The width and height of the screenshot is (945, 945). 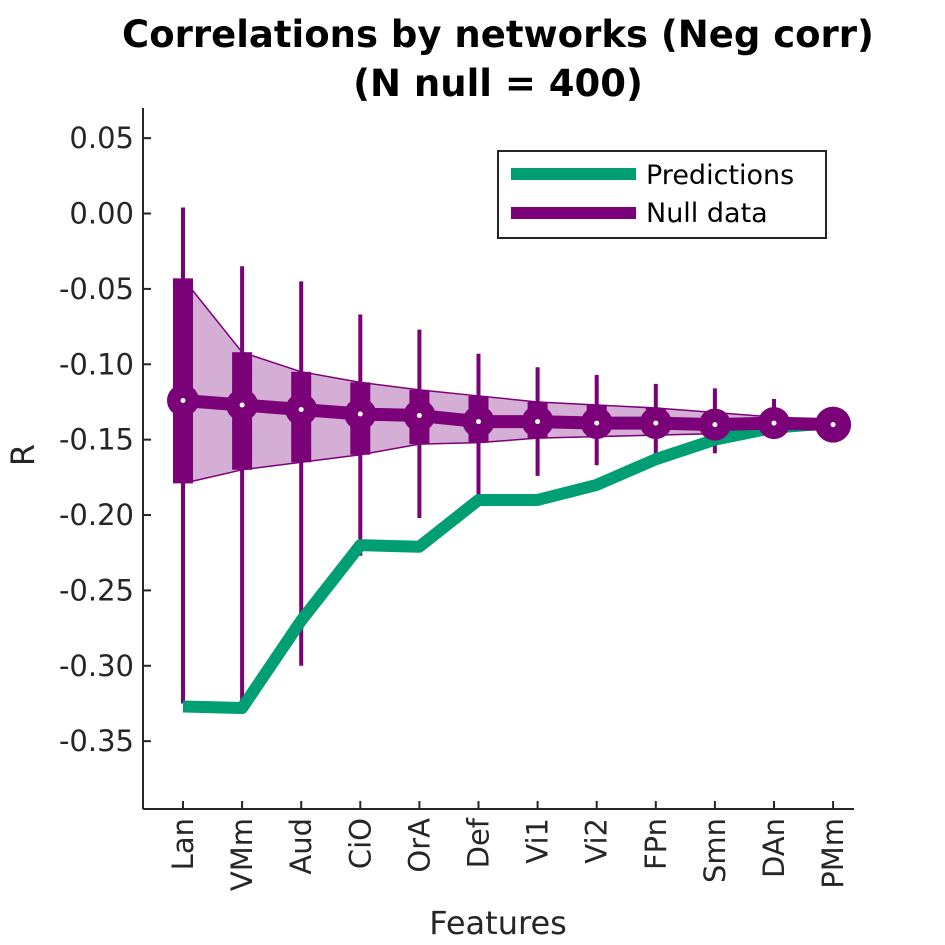 What do you see at coordinates (498, 83) in the screenshot?
I see `chart-title-line-2: (N null = 400)` at bounding box center [498, 83].